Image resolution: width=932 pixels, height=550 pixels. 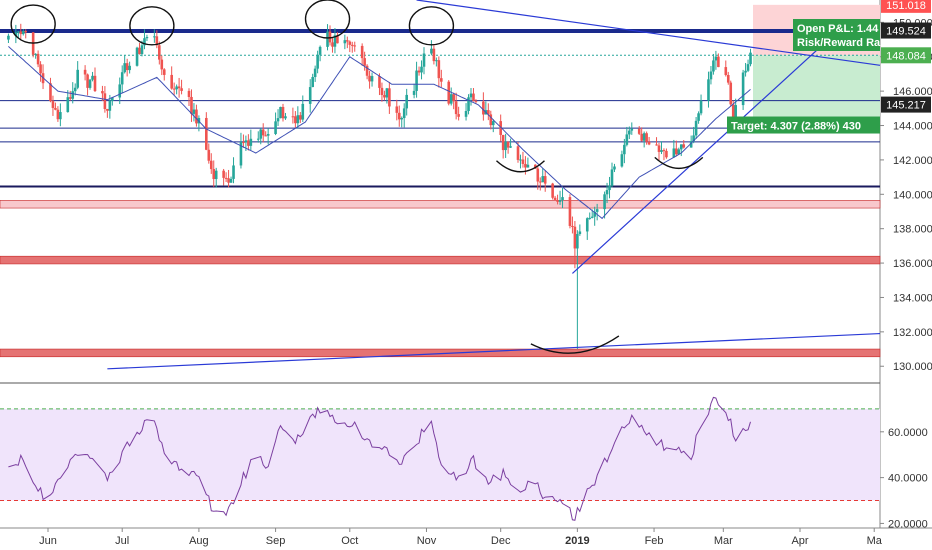 What do you see at coordinates (906, 6) in the screenshot?
I see `price-tag-0: 151.018` at bounding box center [906, 6].